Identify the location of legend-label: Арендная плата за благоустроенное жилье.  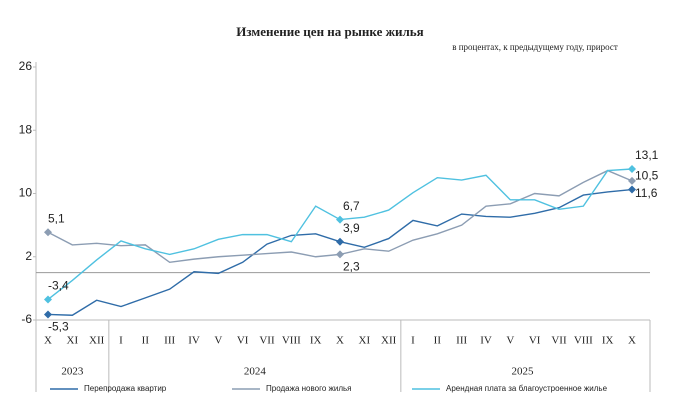
(527, 388).